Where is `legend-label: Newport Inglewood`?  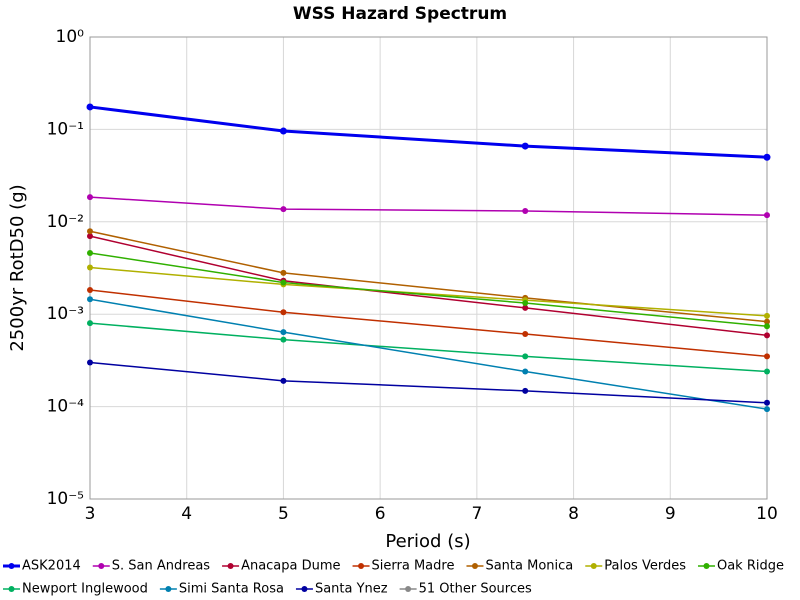
legend-label: Newport Inglewood is located at coordinates (85, 589).